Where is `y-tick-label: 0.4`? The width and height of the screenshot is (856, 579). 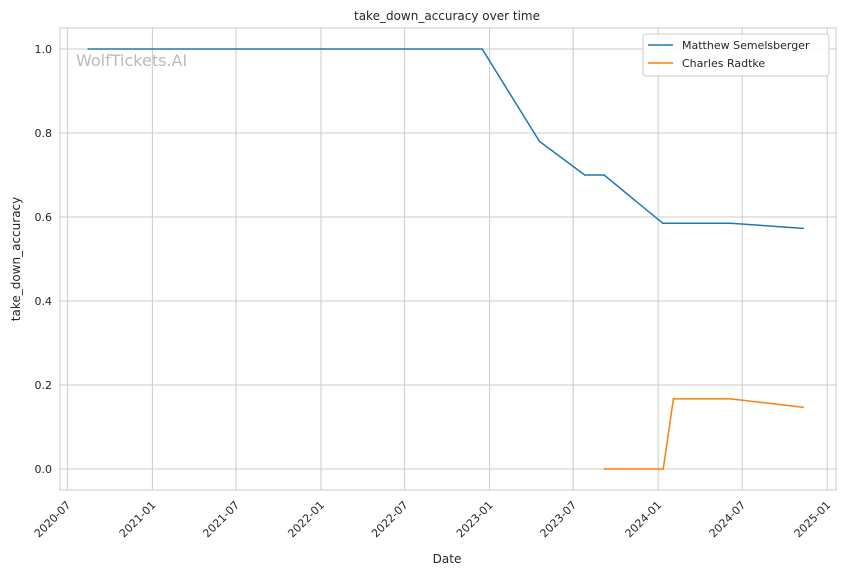 y-tick-label: 0.4 is located at coordinates (44, 301).